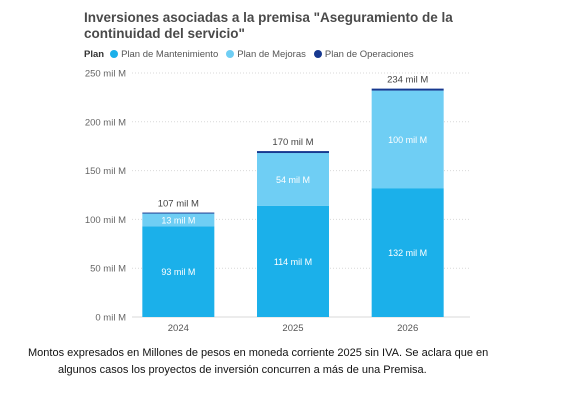  I want to click on legend-item-mantenimiento: Plan de Mantenimiento, so click(164, 54).